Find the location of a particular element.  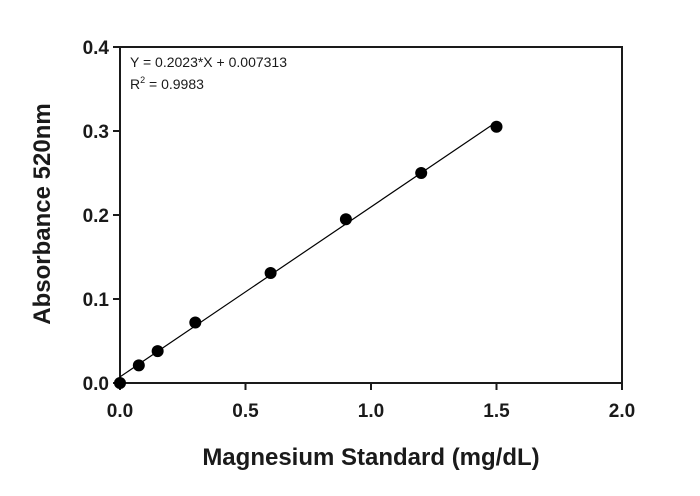

r-squared-label: R is located at coordinates (135, 84).